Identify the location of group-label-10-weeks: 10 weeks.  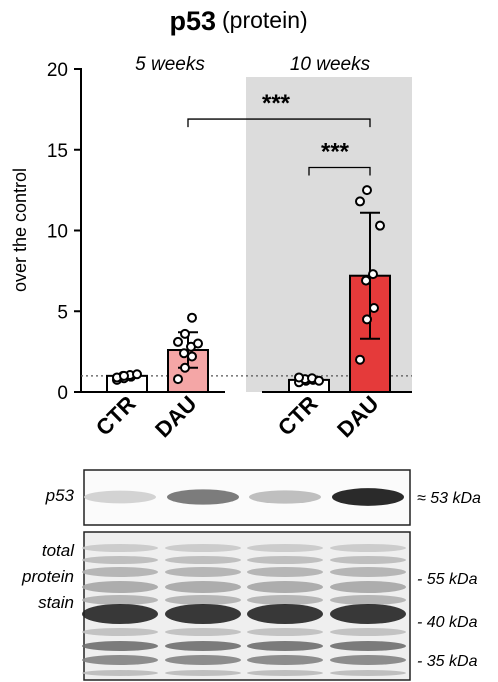
(330, 64).